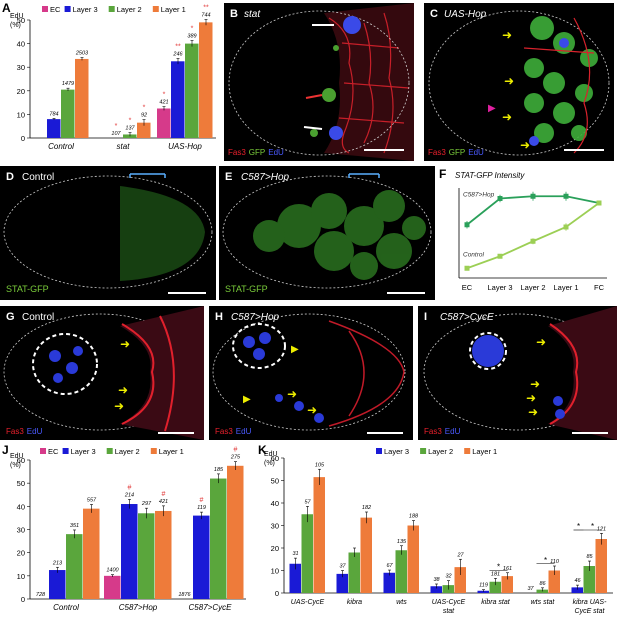  Describe the element at coordinates (354, 602) in the screenshot. I see `category-label: kibra` at that location.